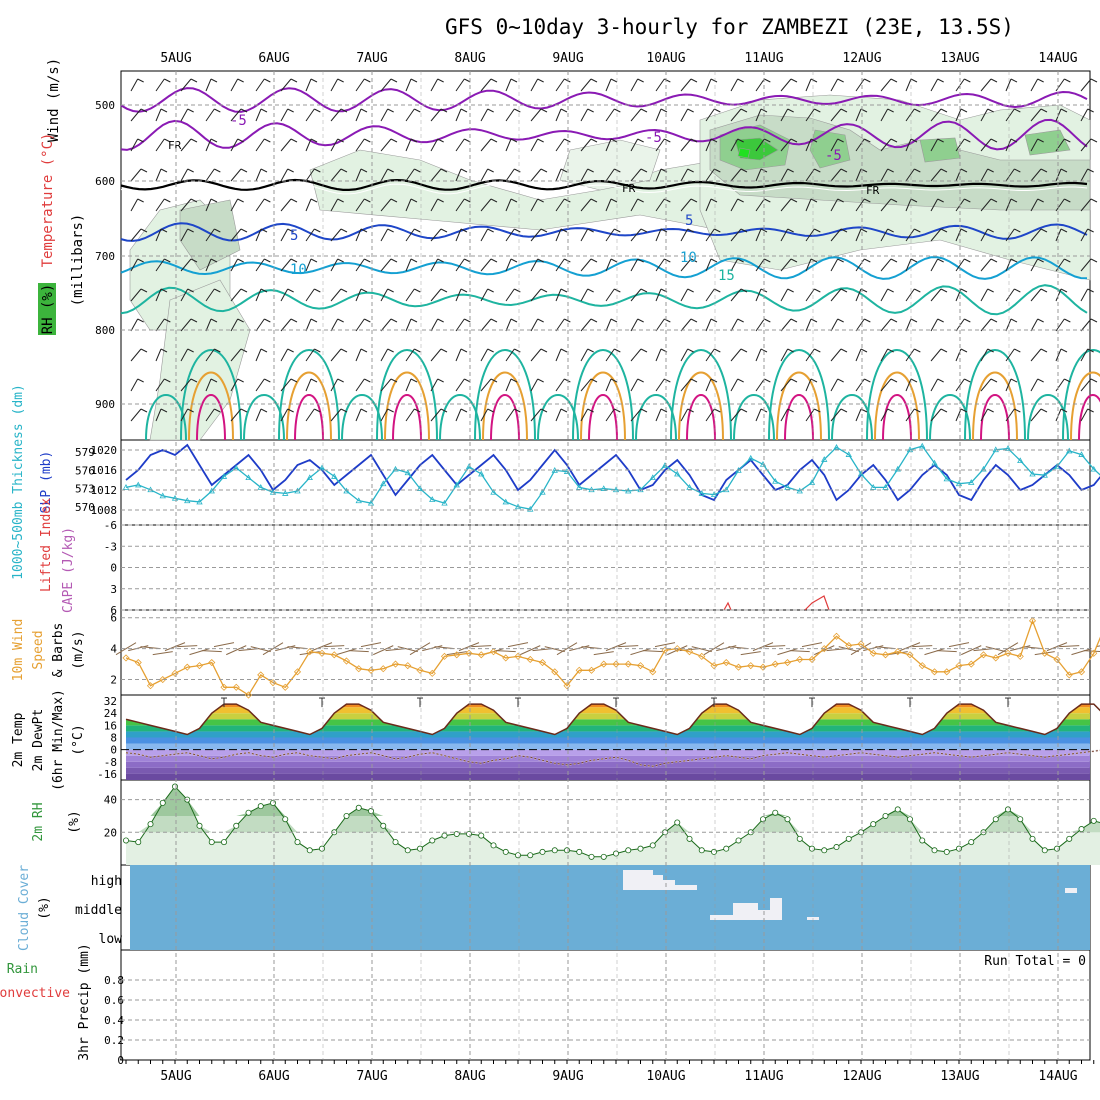  Describe the element at coordinates (608, 758) in the screenshot. I see `temp-band` at that location.